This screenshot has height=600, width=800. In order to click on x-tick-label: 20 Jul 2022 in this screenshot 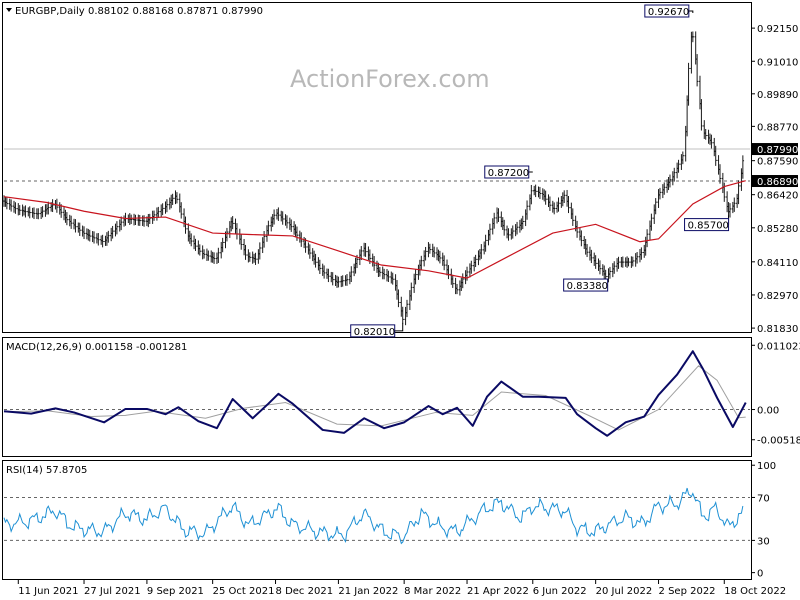, I will do `click(624, 591)`.